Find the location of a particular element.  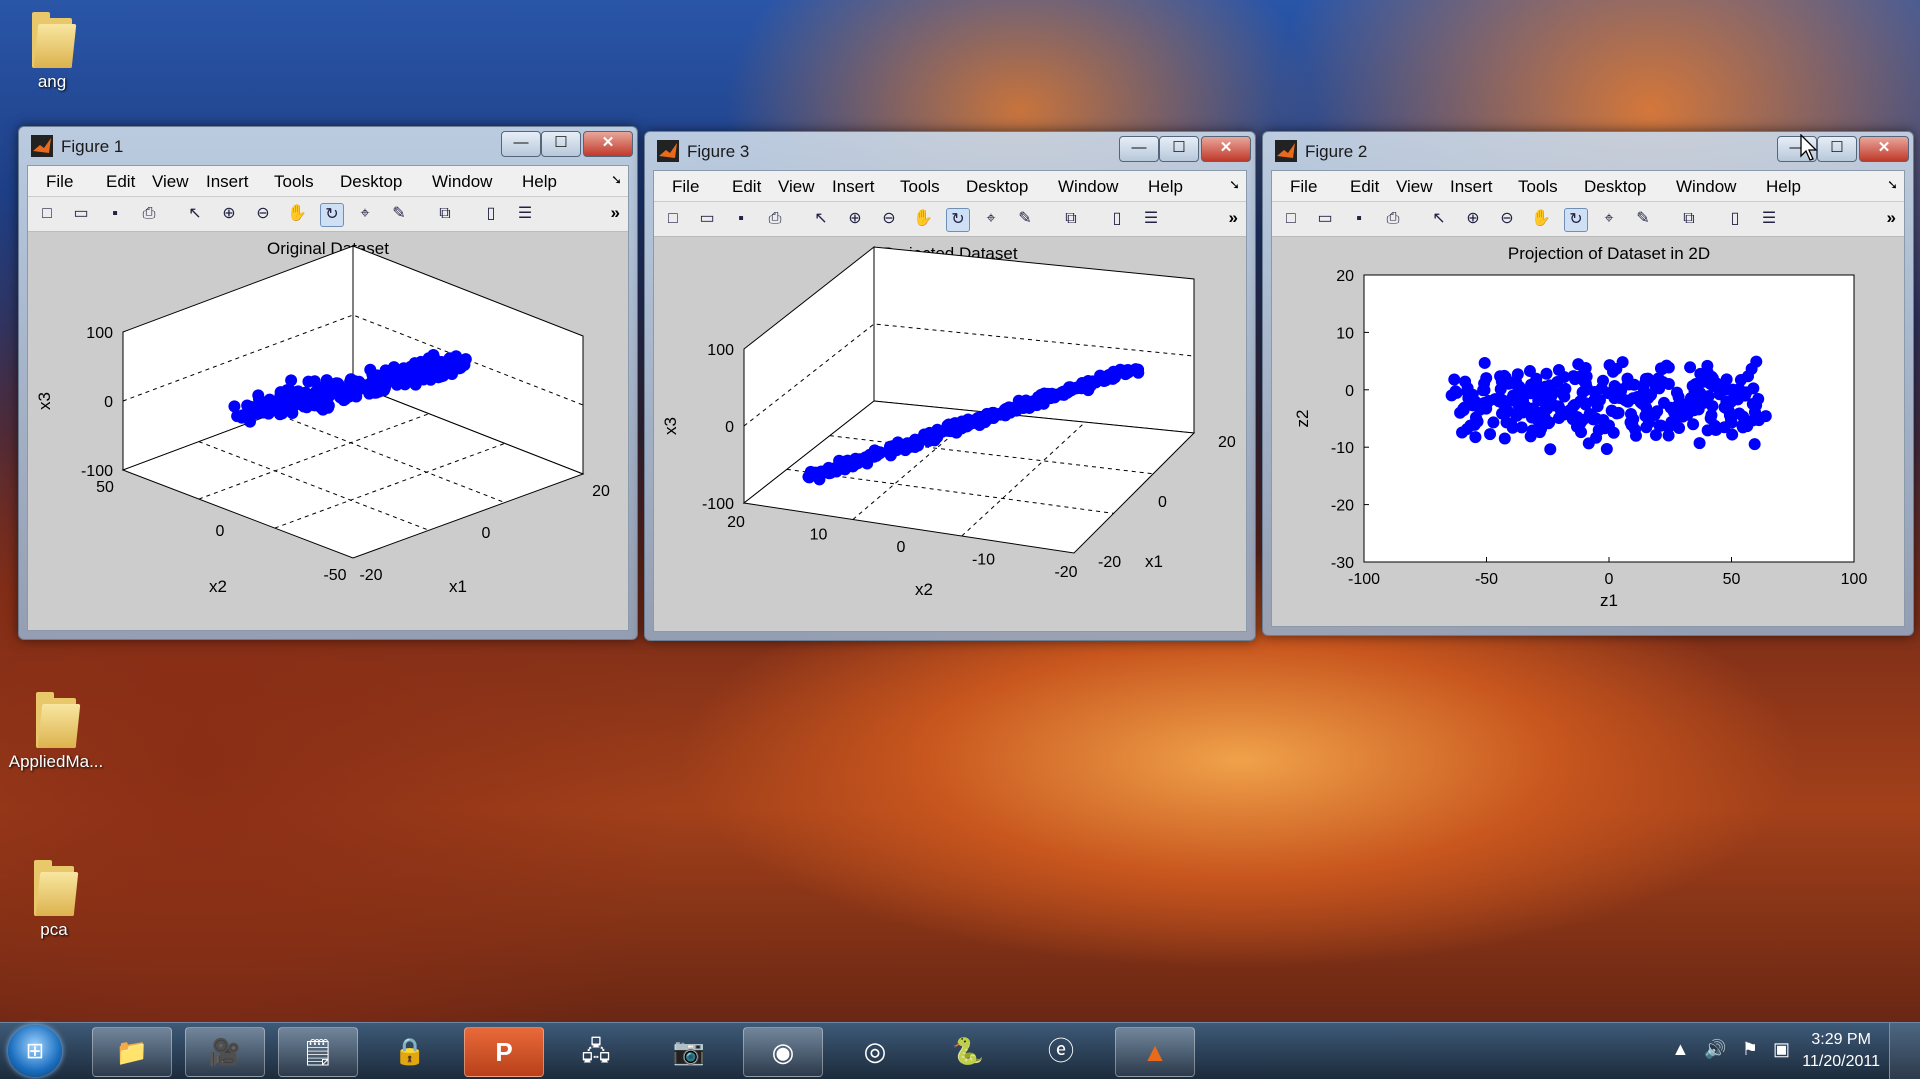

taskbar-camera-tool-icon: 🎥 is located at coordinates (225, 1052).